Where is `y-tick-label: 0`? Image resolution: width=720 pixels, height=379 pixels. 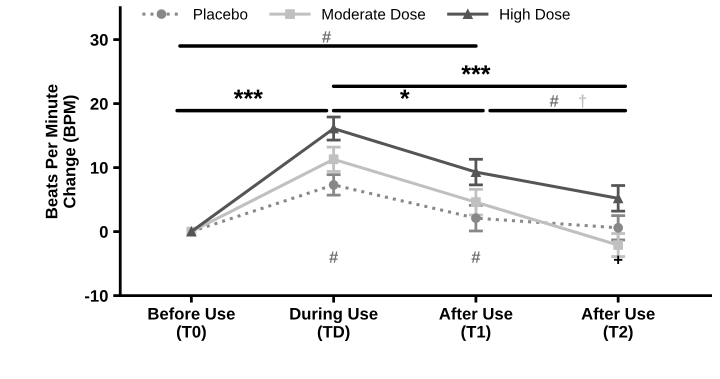 y-tick-label: 0 is located at coordinates (104, 232).